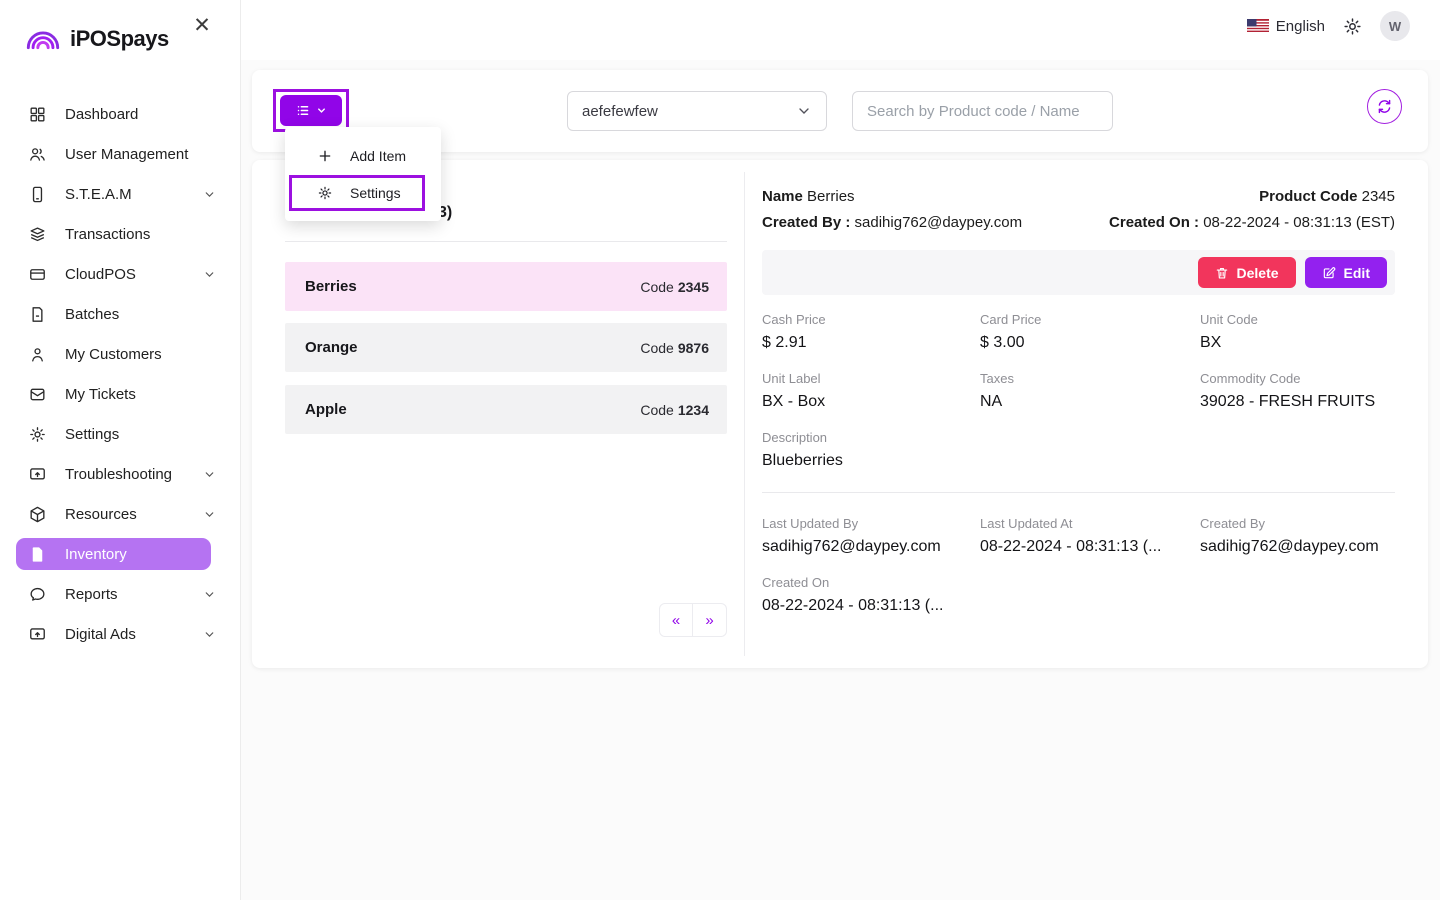 Image resolution: width=1440 pixels, height=900 pixels. Describe the element at coordinates (37, 114) in the screenshot. I see `dashboard-grid-icon` at that location.